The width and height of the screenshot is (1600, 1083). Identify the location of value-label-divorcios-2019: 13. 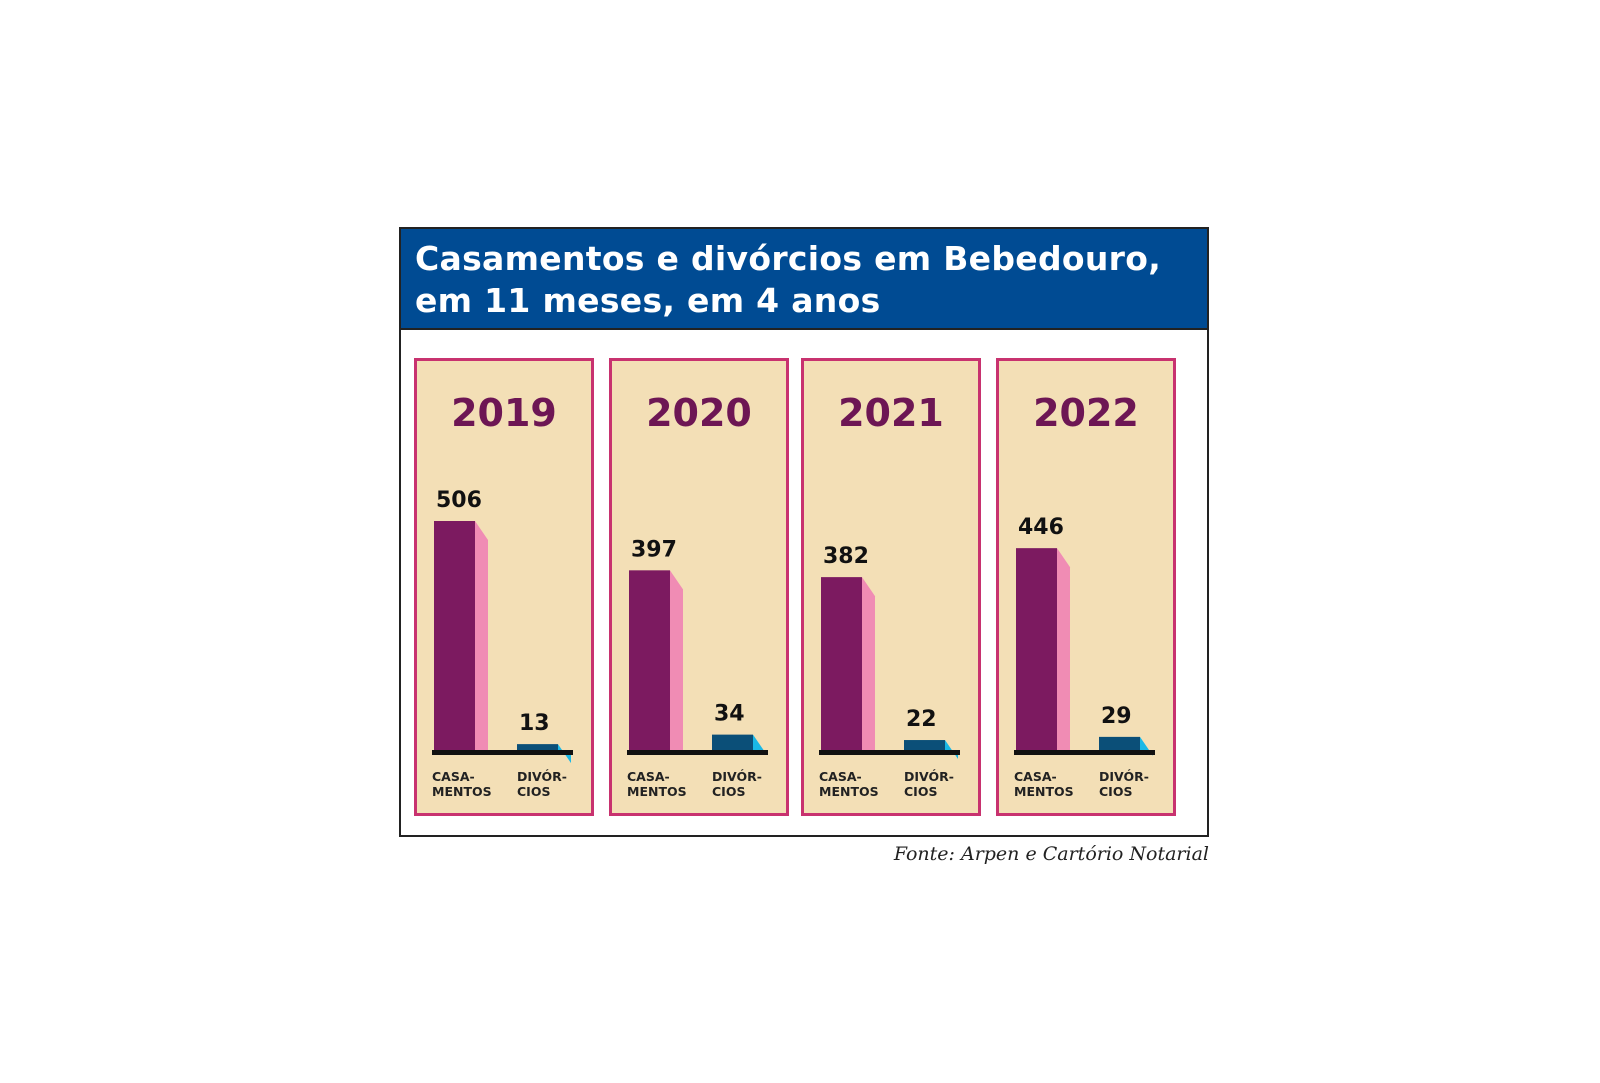
(534, 723).